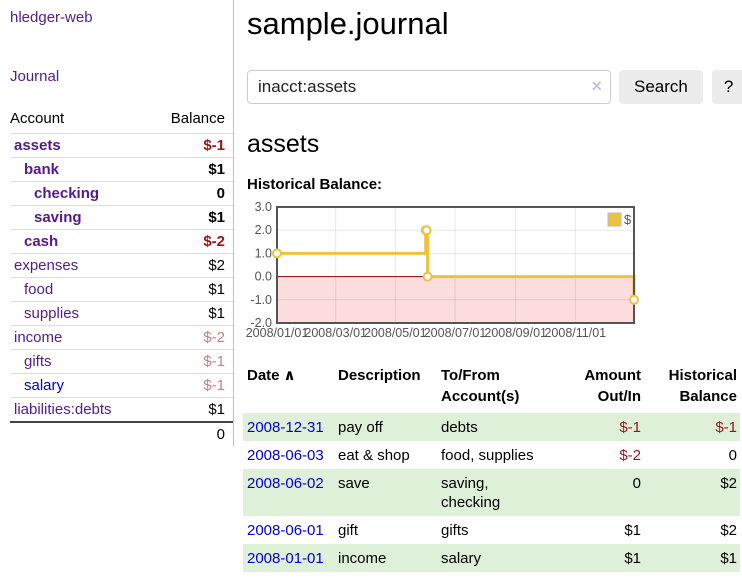 Image resolution: width=742 pixels, height=582 pixels. I want to click on app-title-link: hledger-web, so click(51, 17).